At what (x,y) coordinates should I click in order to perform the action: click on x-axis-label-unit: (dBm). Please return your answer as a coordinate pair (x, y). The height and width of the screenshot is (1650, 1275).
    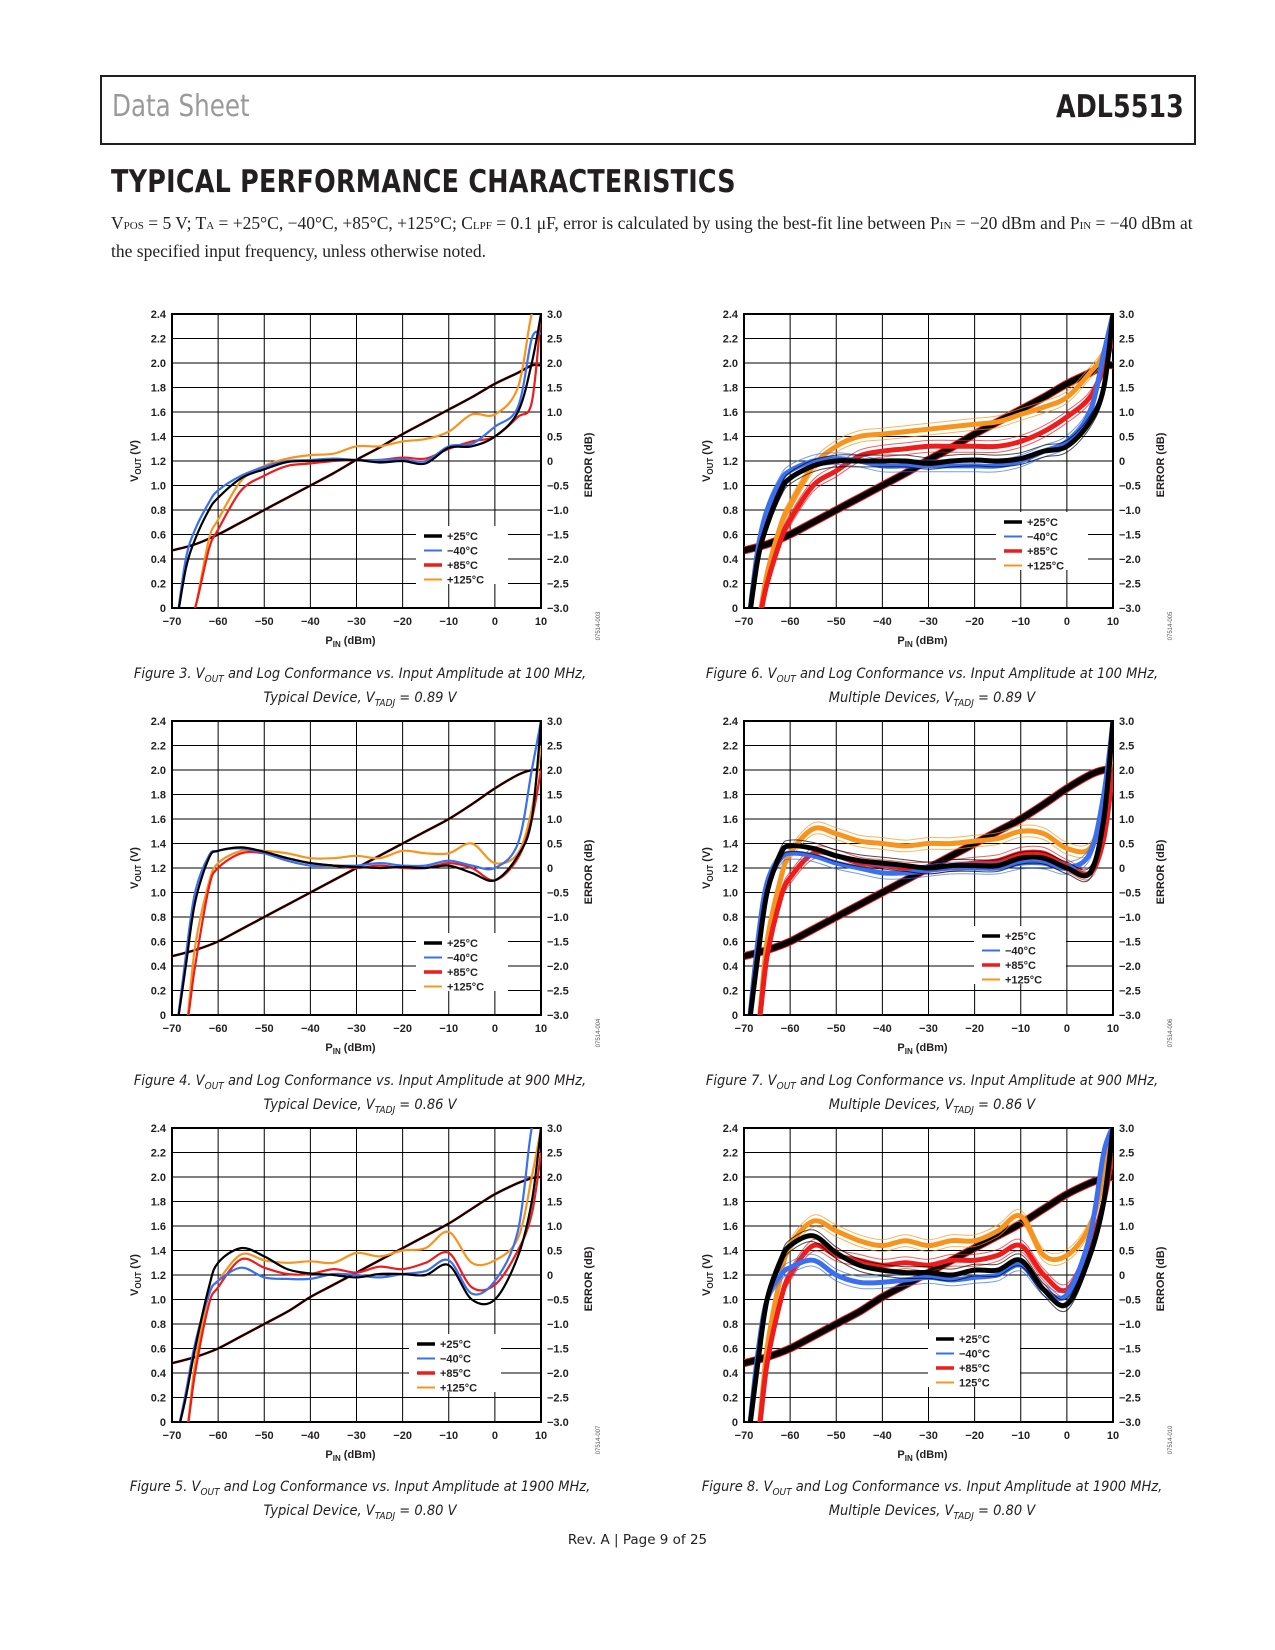
    Looking at the image, I should click on (930, 641).